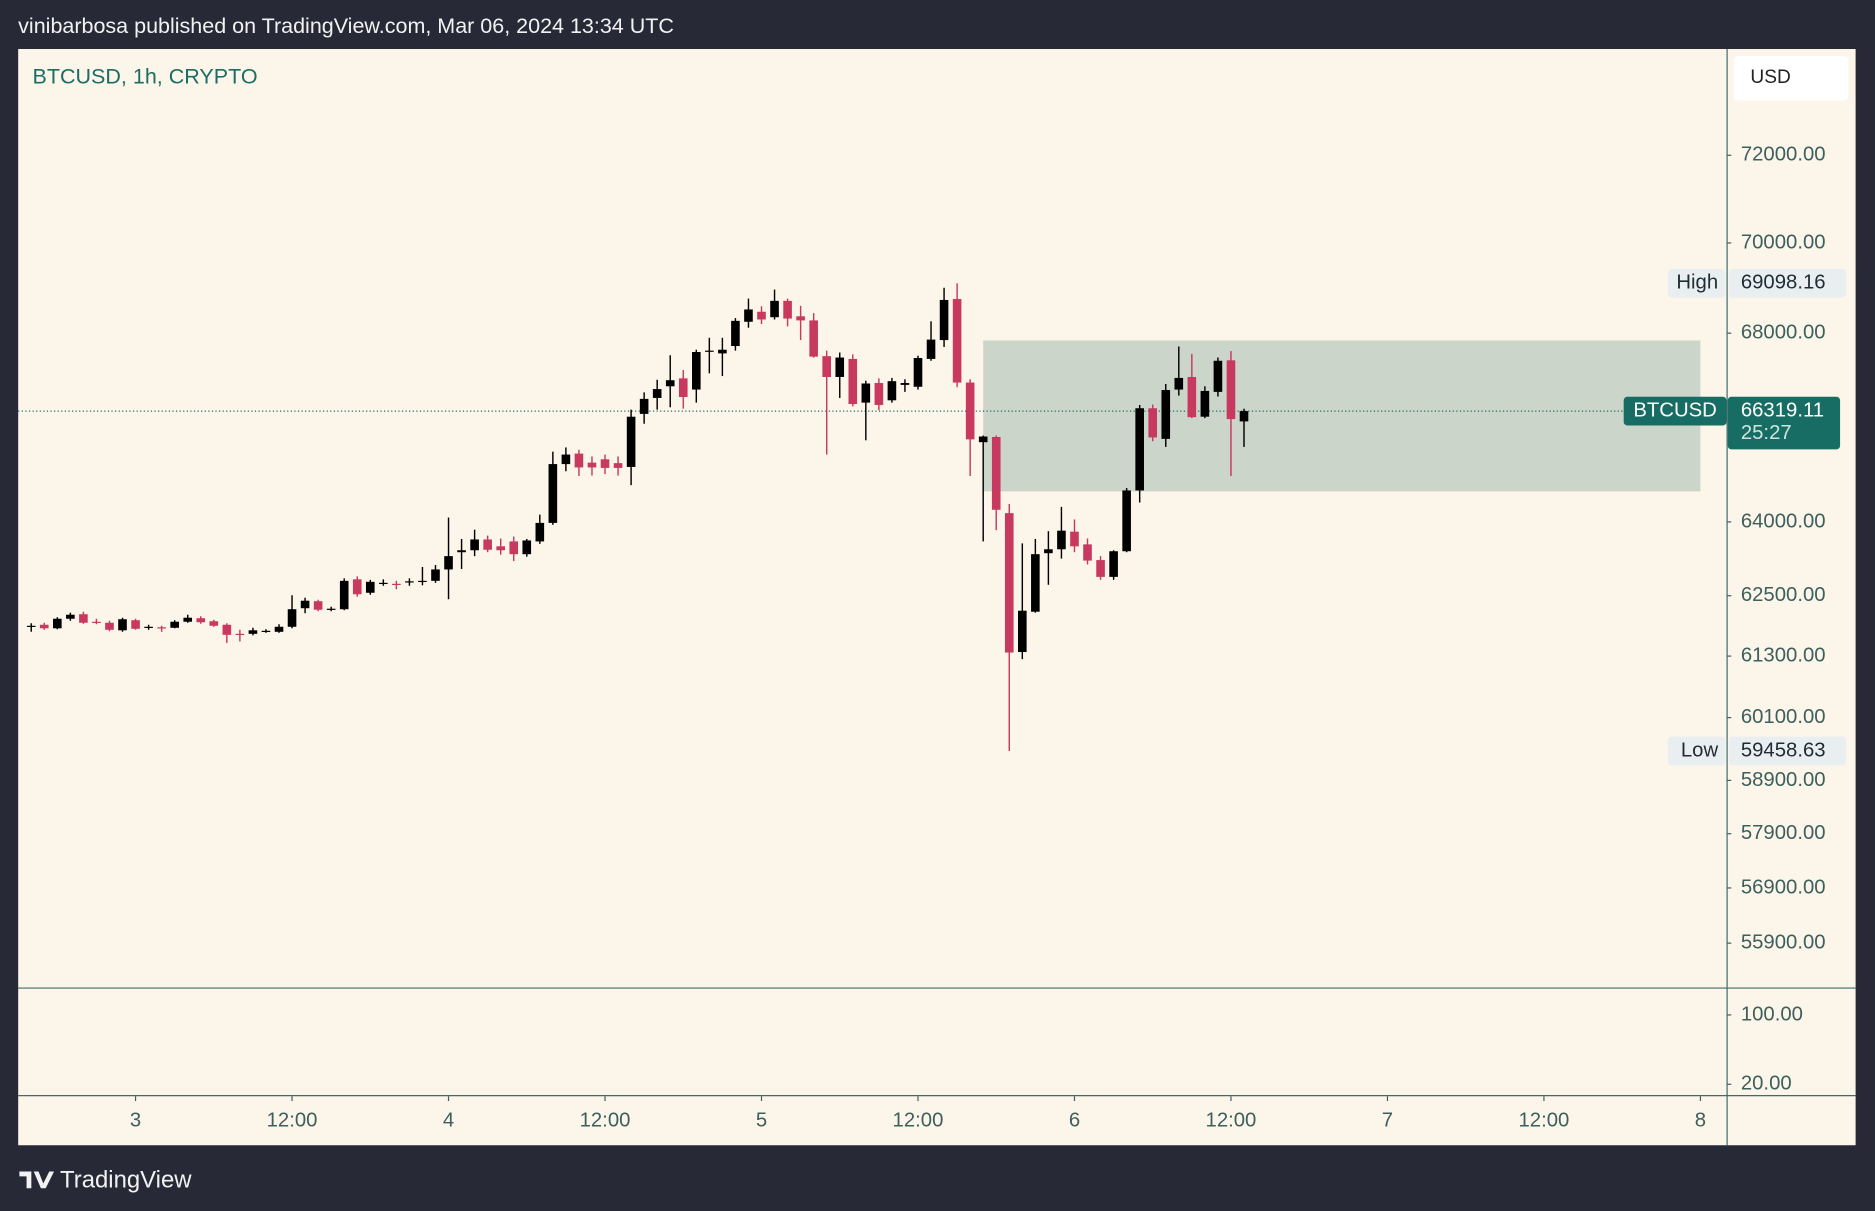 This screenshot has height=1211, width=1875. What do you see at coordinates (1700, 1121) in the screenshot?
I see `x-tick-label: 8` at bounding box center [1700, 1121].